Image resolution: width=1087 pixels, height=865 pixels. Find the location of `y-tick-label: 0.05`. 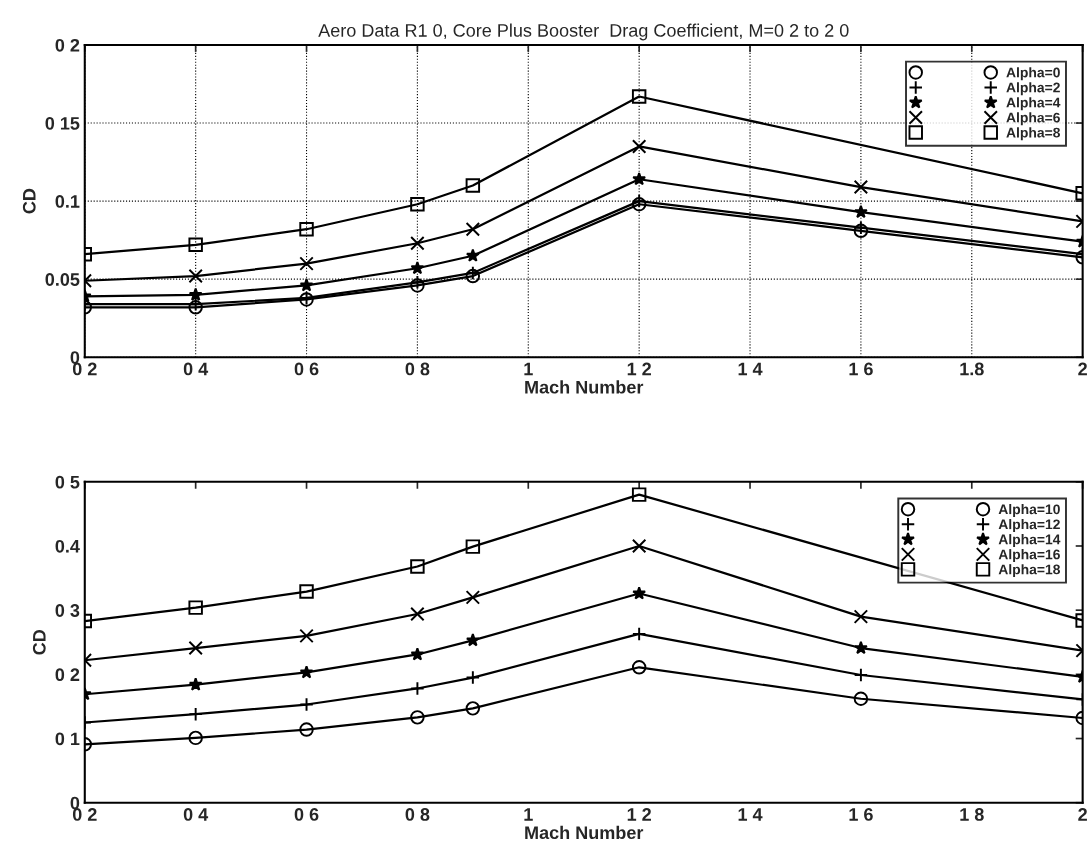

y-tick-label: 0.05 is located at coordinates (62, 279).